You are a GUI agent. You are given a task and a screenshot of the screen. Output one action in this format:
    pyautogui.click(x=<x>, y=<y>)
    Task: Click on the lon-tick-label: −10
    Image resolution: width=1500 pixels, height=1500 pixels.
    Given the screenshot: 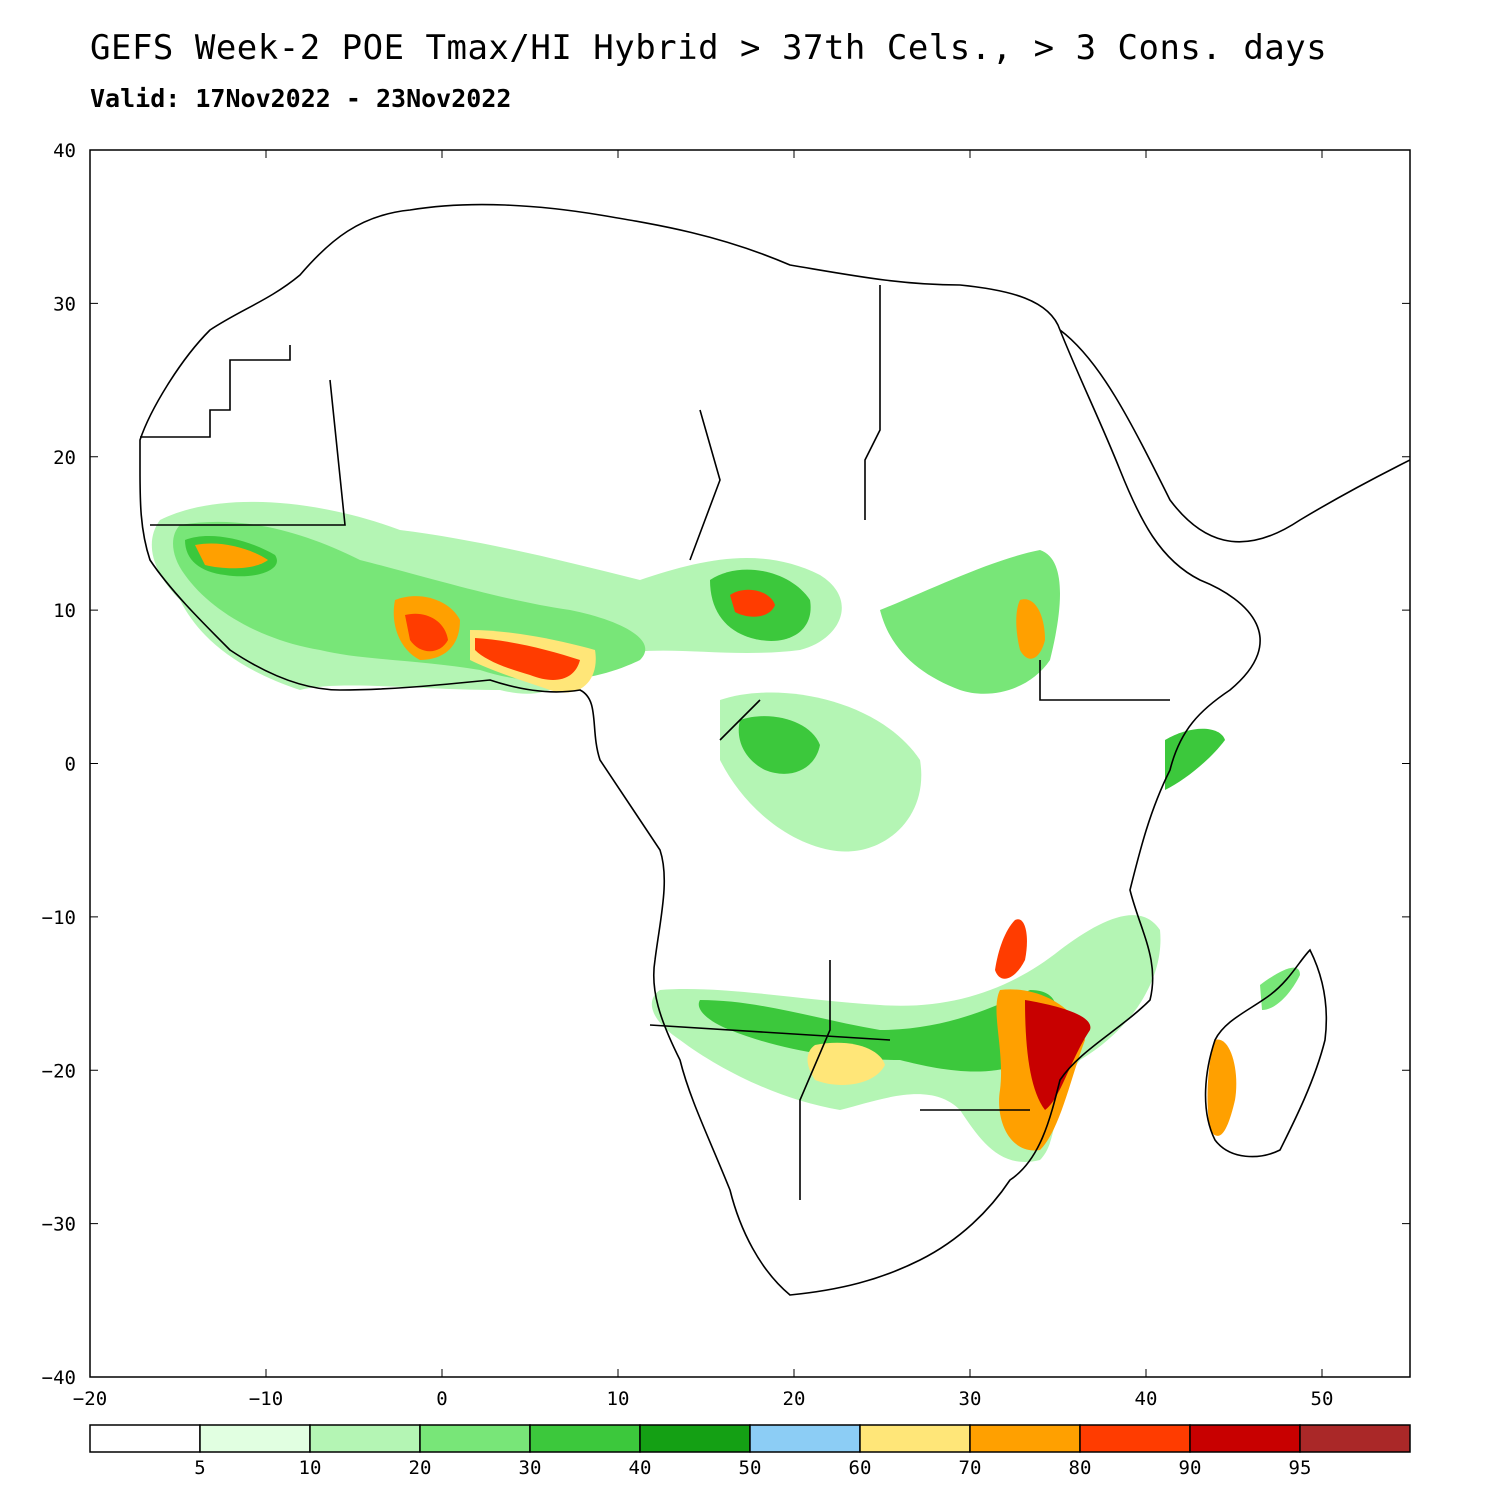 What is the action you would take?
    pyautogui.click(x=266, y=1399)
    